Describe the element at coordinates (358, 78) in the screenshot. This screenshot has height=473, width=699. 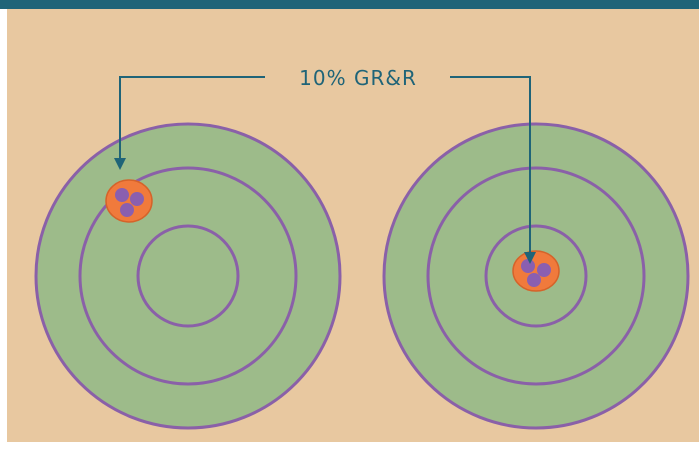
I see `grr-label: 10% GR&R` at that location.